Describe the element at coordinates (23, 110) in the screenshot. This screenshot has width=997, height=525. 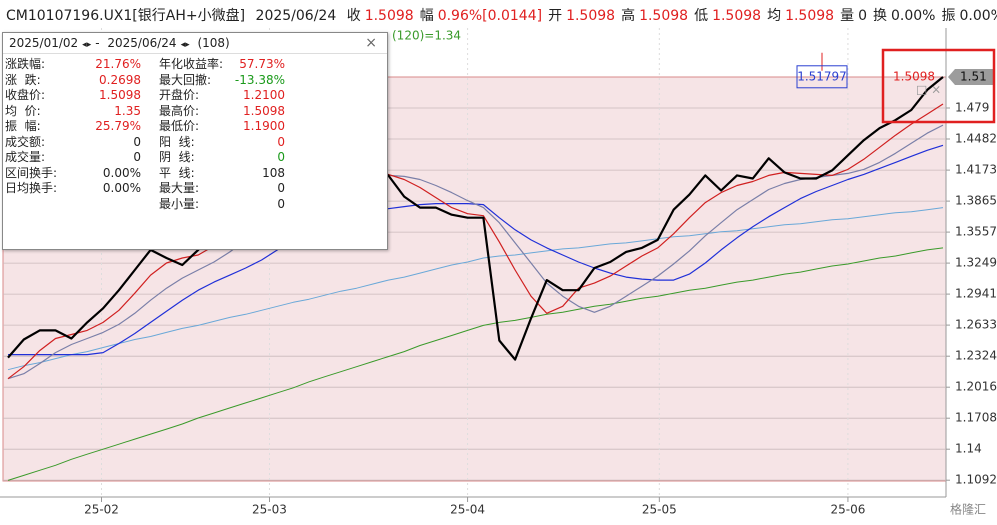
I see `stat-label: 均 价:` at that location.